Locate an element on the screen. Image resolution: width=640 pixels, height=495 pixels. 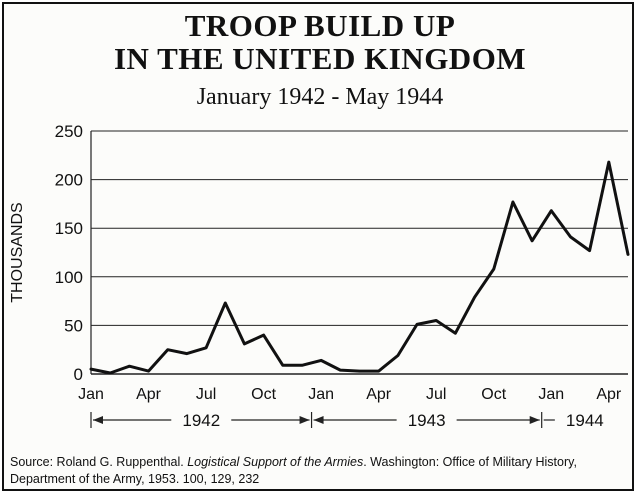
year-bracket-arrow-right-1942 is located at coordinates (304, 420).